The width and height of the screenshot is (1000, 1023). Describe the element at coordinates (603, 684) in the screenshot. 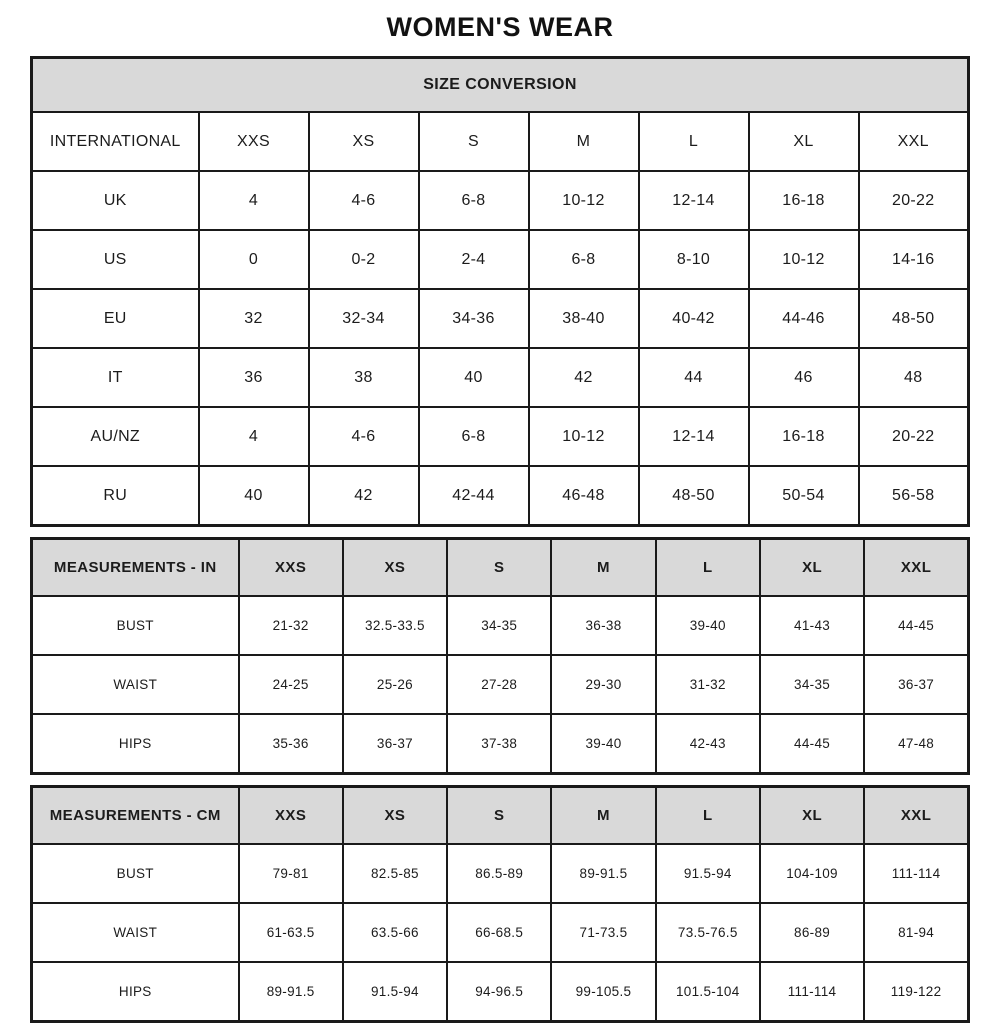

I see `cell: 29-30` at that location.